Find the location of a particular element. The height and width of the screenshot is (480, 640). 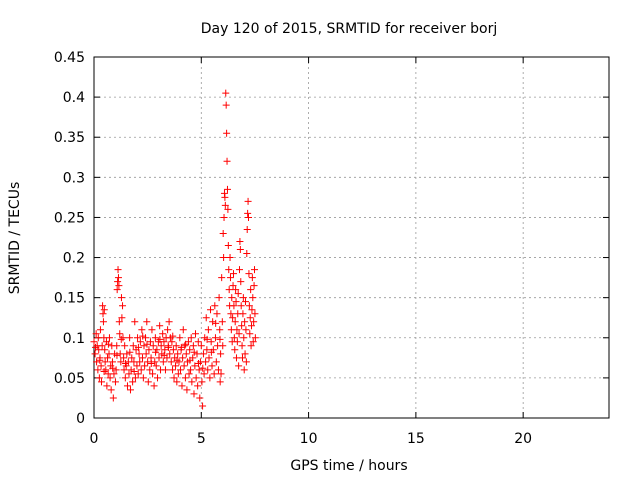

y-tick-label: 0 is located at coordinates (80, 419).